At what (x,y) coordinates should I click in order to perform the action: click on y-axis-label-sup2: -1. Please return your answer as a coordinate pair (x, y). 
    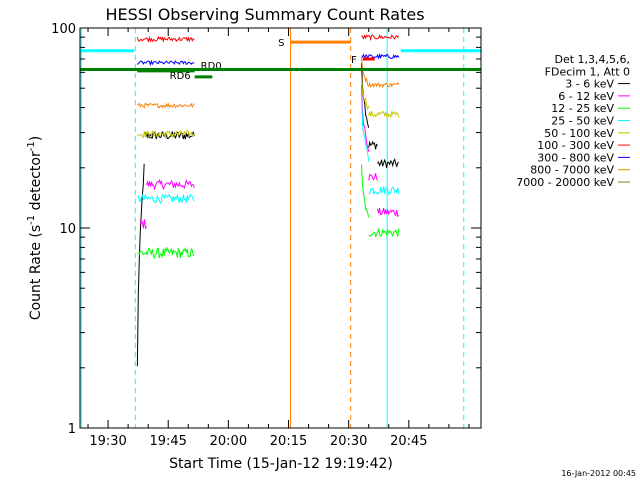
    Looking at the image, I should click on (31, 146).